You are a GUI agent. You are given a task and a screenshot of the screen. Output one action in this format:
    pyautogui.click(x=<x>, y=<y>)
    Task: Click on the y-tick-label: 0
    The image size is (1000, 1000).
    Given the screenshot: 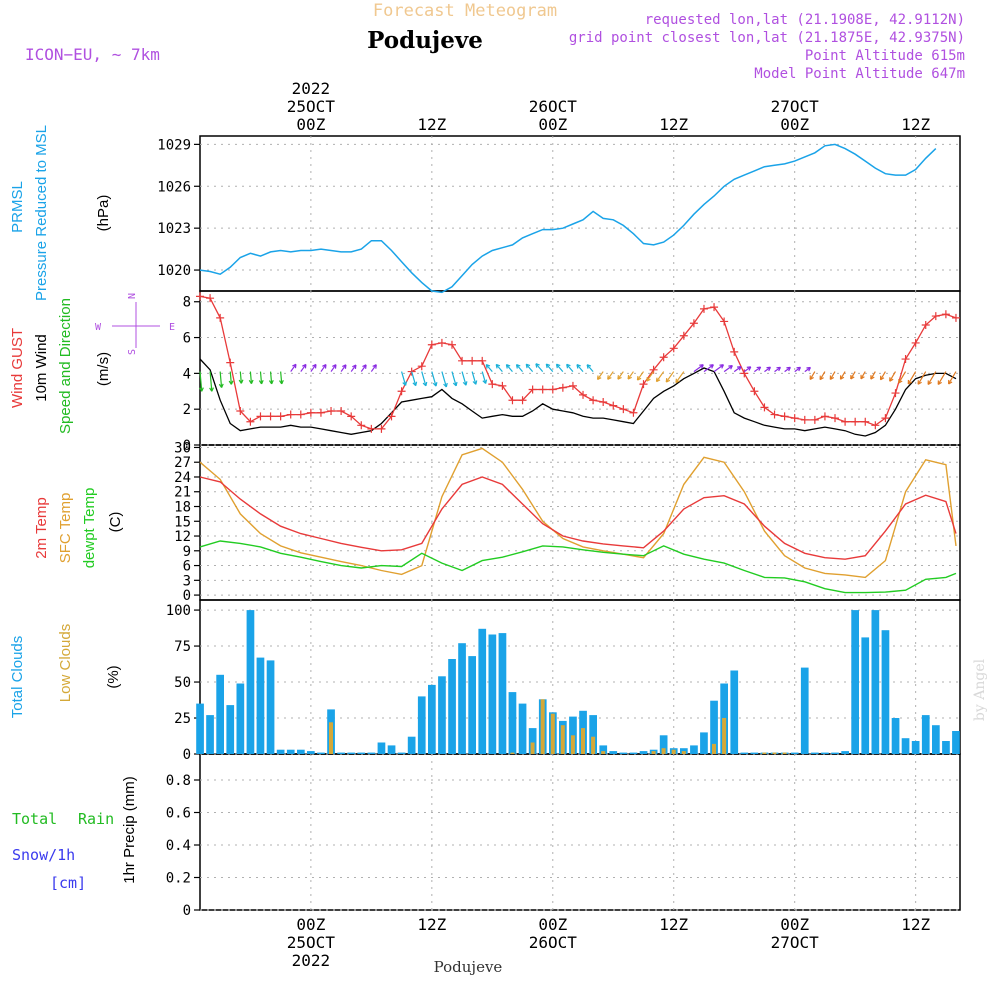 What is the action you would take?
    pyautogui.click(x=187, y=446)
    